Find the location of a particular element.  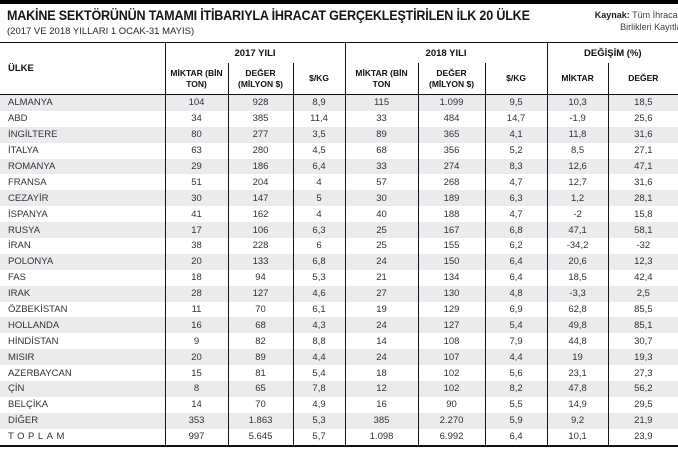

value-cell: 42,4 is located at coordinates (642, 277).